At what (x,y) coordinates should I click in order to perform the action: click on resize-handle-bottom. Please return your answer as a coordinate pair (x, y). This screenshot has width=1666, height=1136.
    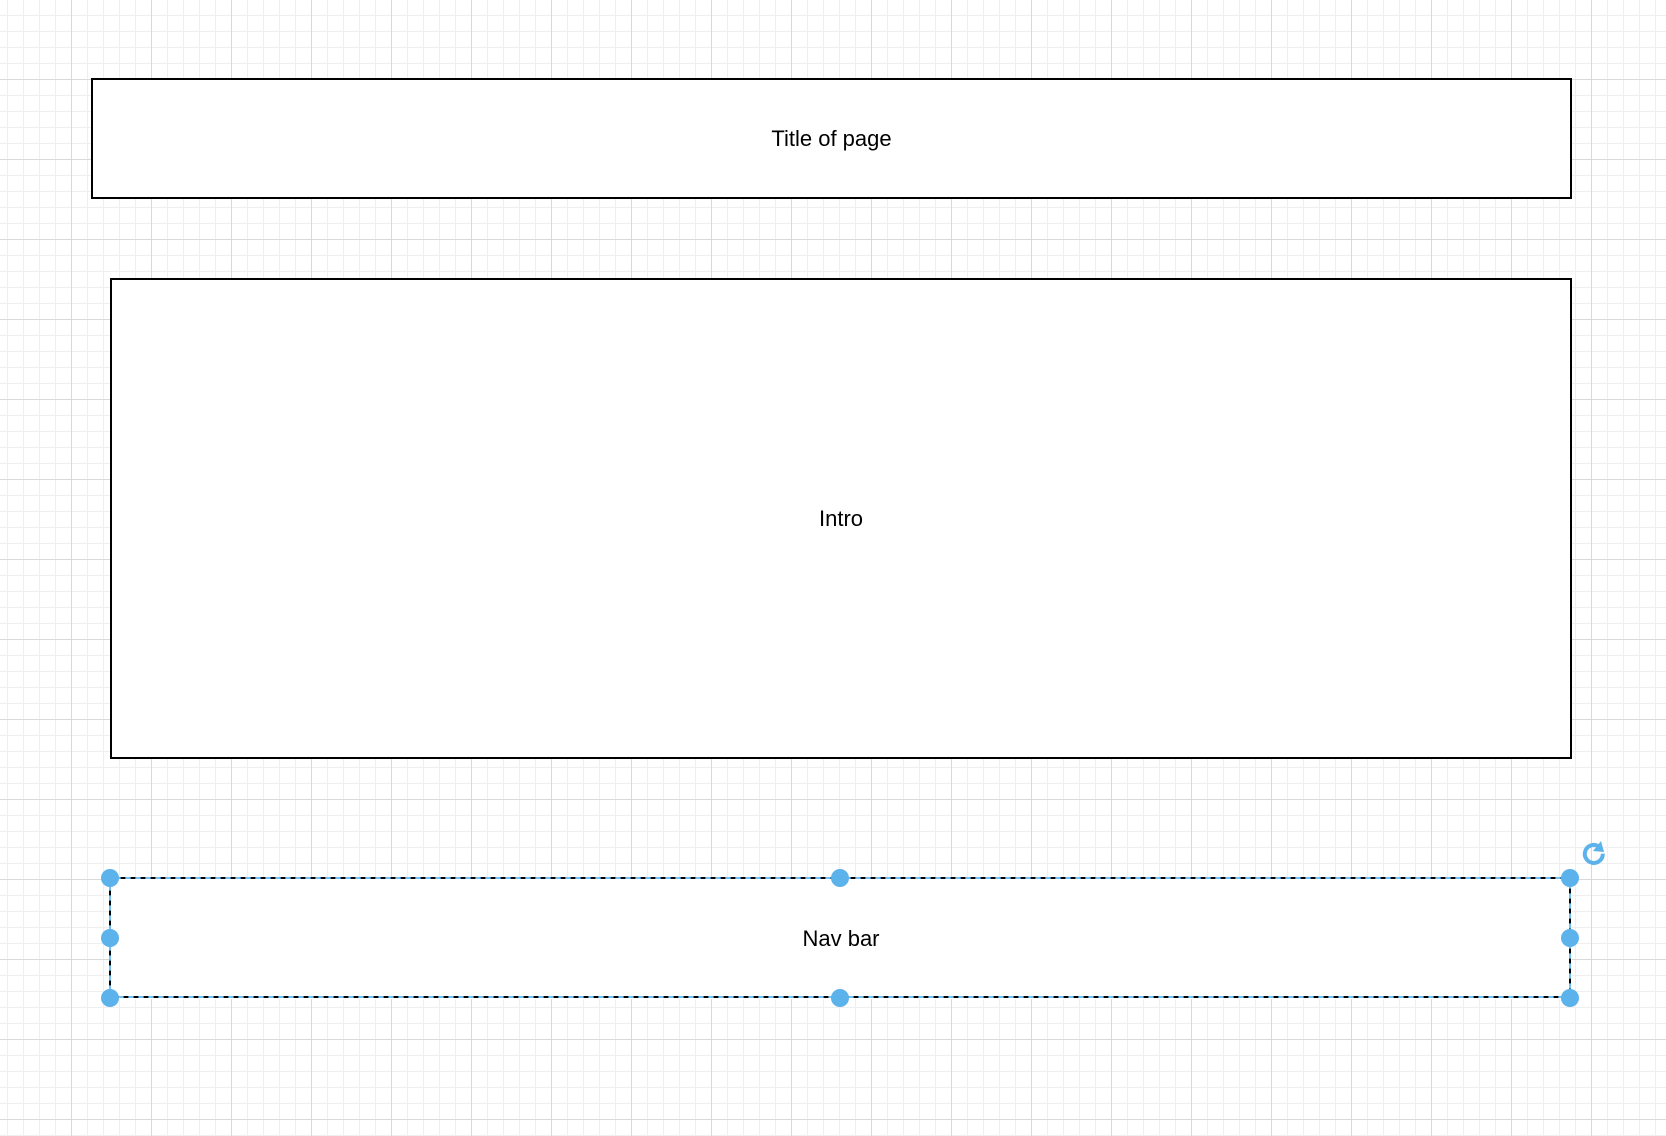
    Looking at the image, I should click on (840, 998).